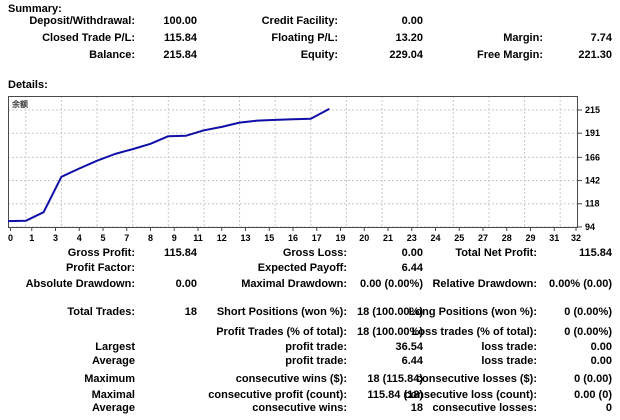 The width and height of the screenshot is (620, 420). Describe the element at coordinates (388, 238) in the screenshot. I see `svg-text: 21` at that location.